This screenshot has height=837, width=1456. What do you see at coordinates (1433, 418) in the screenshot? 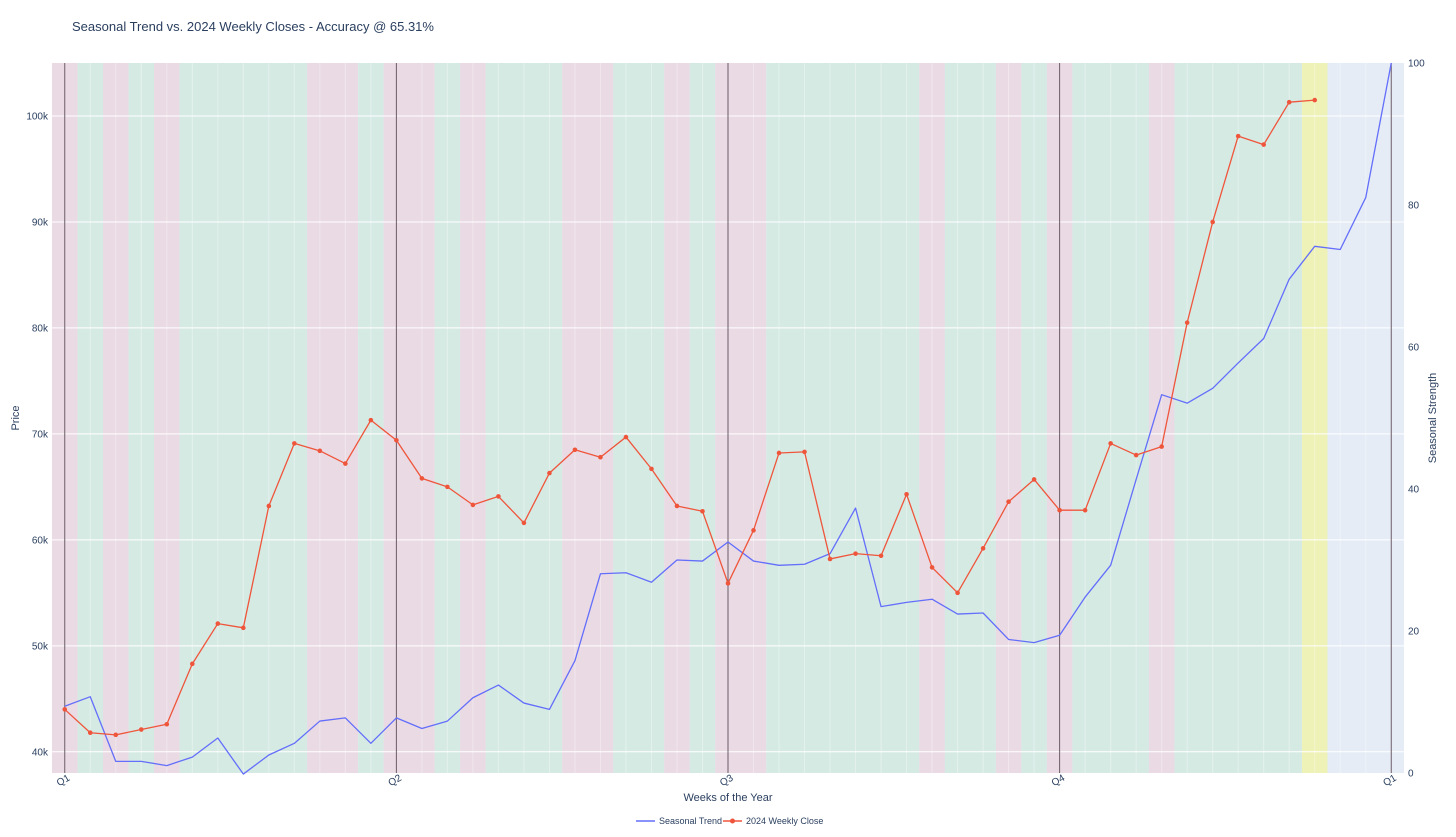
I see `y2-axis-title: Seasonal Strength` at bounding box center [1433, 418].